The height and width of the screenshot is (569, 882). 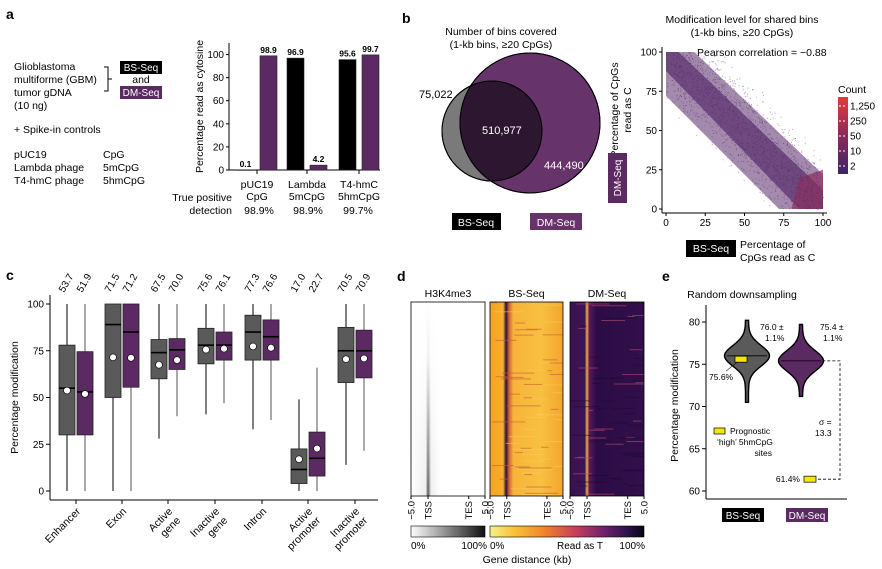 I want to click on colorbar-h3k4me3, so click(x=448, y=531).